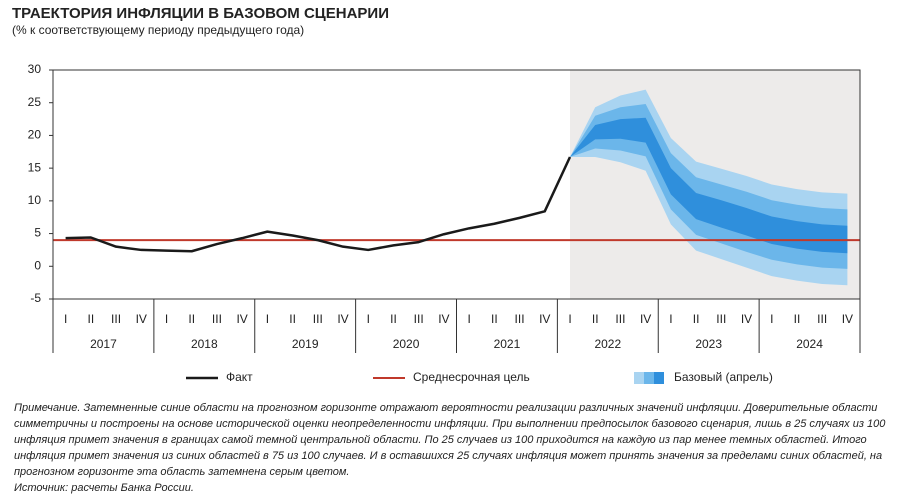 The height and width of the screenshot is (496, 923). What do you see at coordinates (406, 344) in the screenshot?
I see `year-label: 2020` at bounding box center [406, 344].